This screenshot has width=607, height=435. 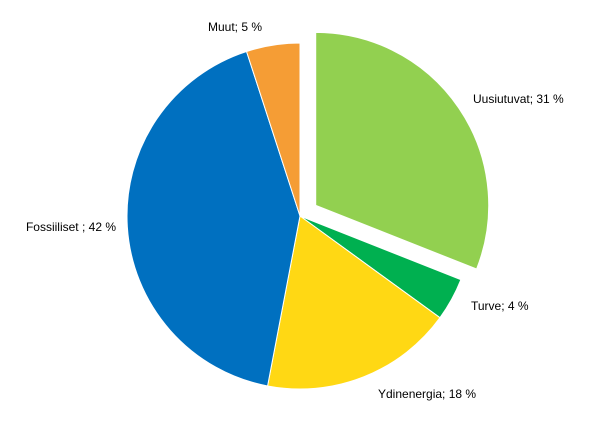 What do you see at coordinates (71, 227) in the screenshot?
I see `slice-label: Fossiiliset ; 42 %` at bounding box center [71, 227].